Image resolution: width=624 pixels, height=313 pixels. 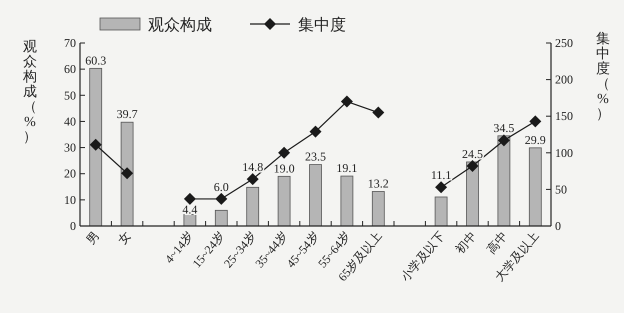 I want to click on y-tick-label: 50, so click(x=70, y=95).